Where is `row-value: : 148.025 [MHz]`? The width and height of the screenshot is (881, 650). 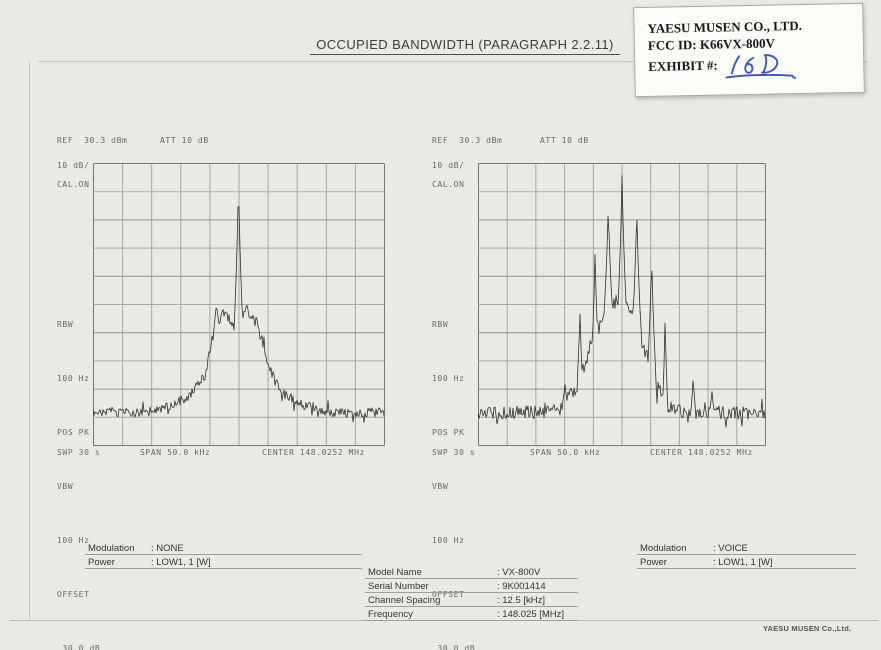 row-value: : 148.025 [MHz] is located at coordinates (531, 614).